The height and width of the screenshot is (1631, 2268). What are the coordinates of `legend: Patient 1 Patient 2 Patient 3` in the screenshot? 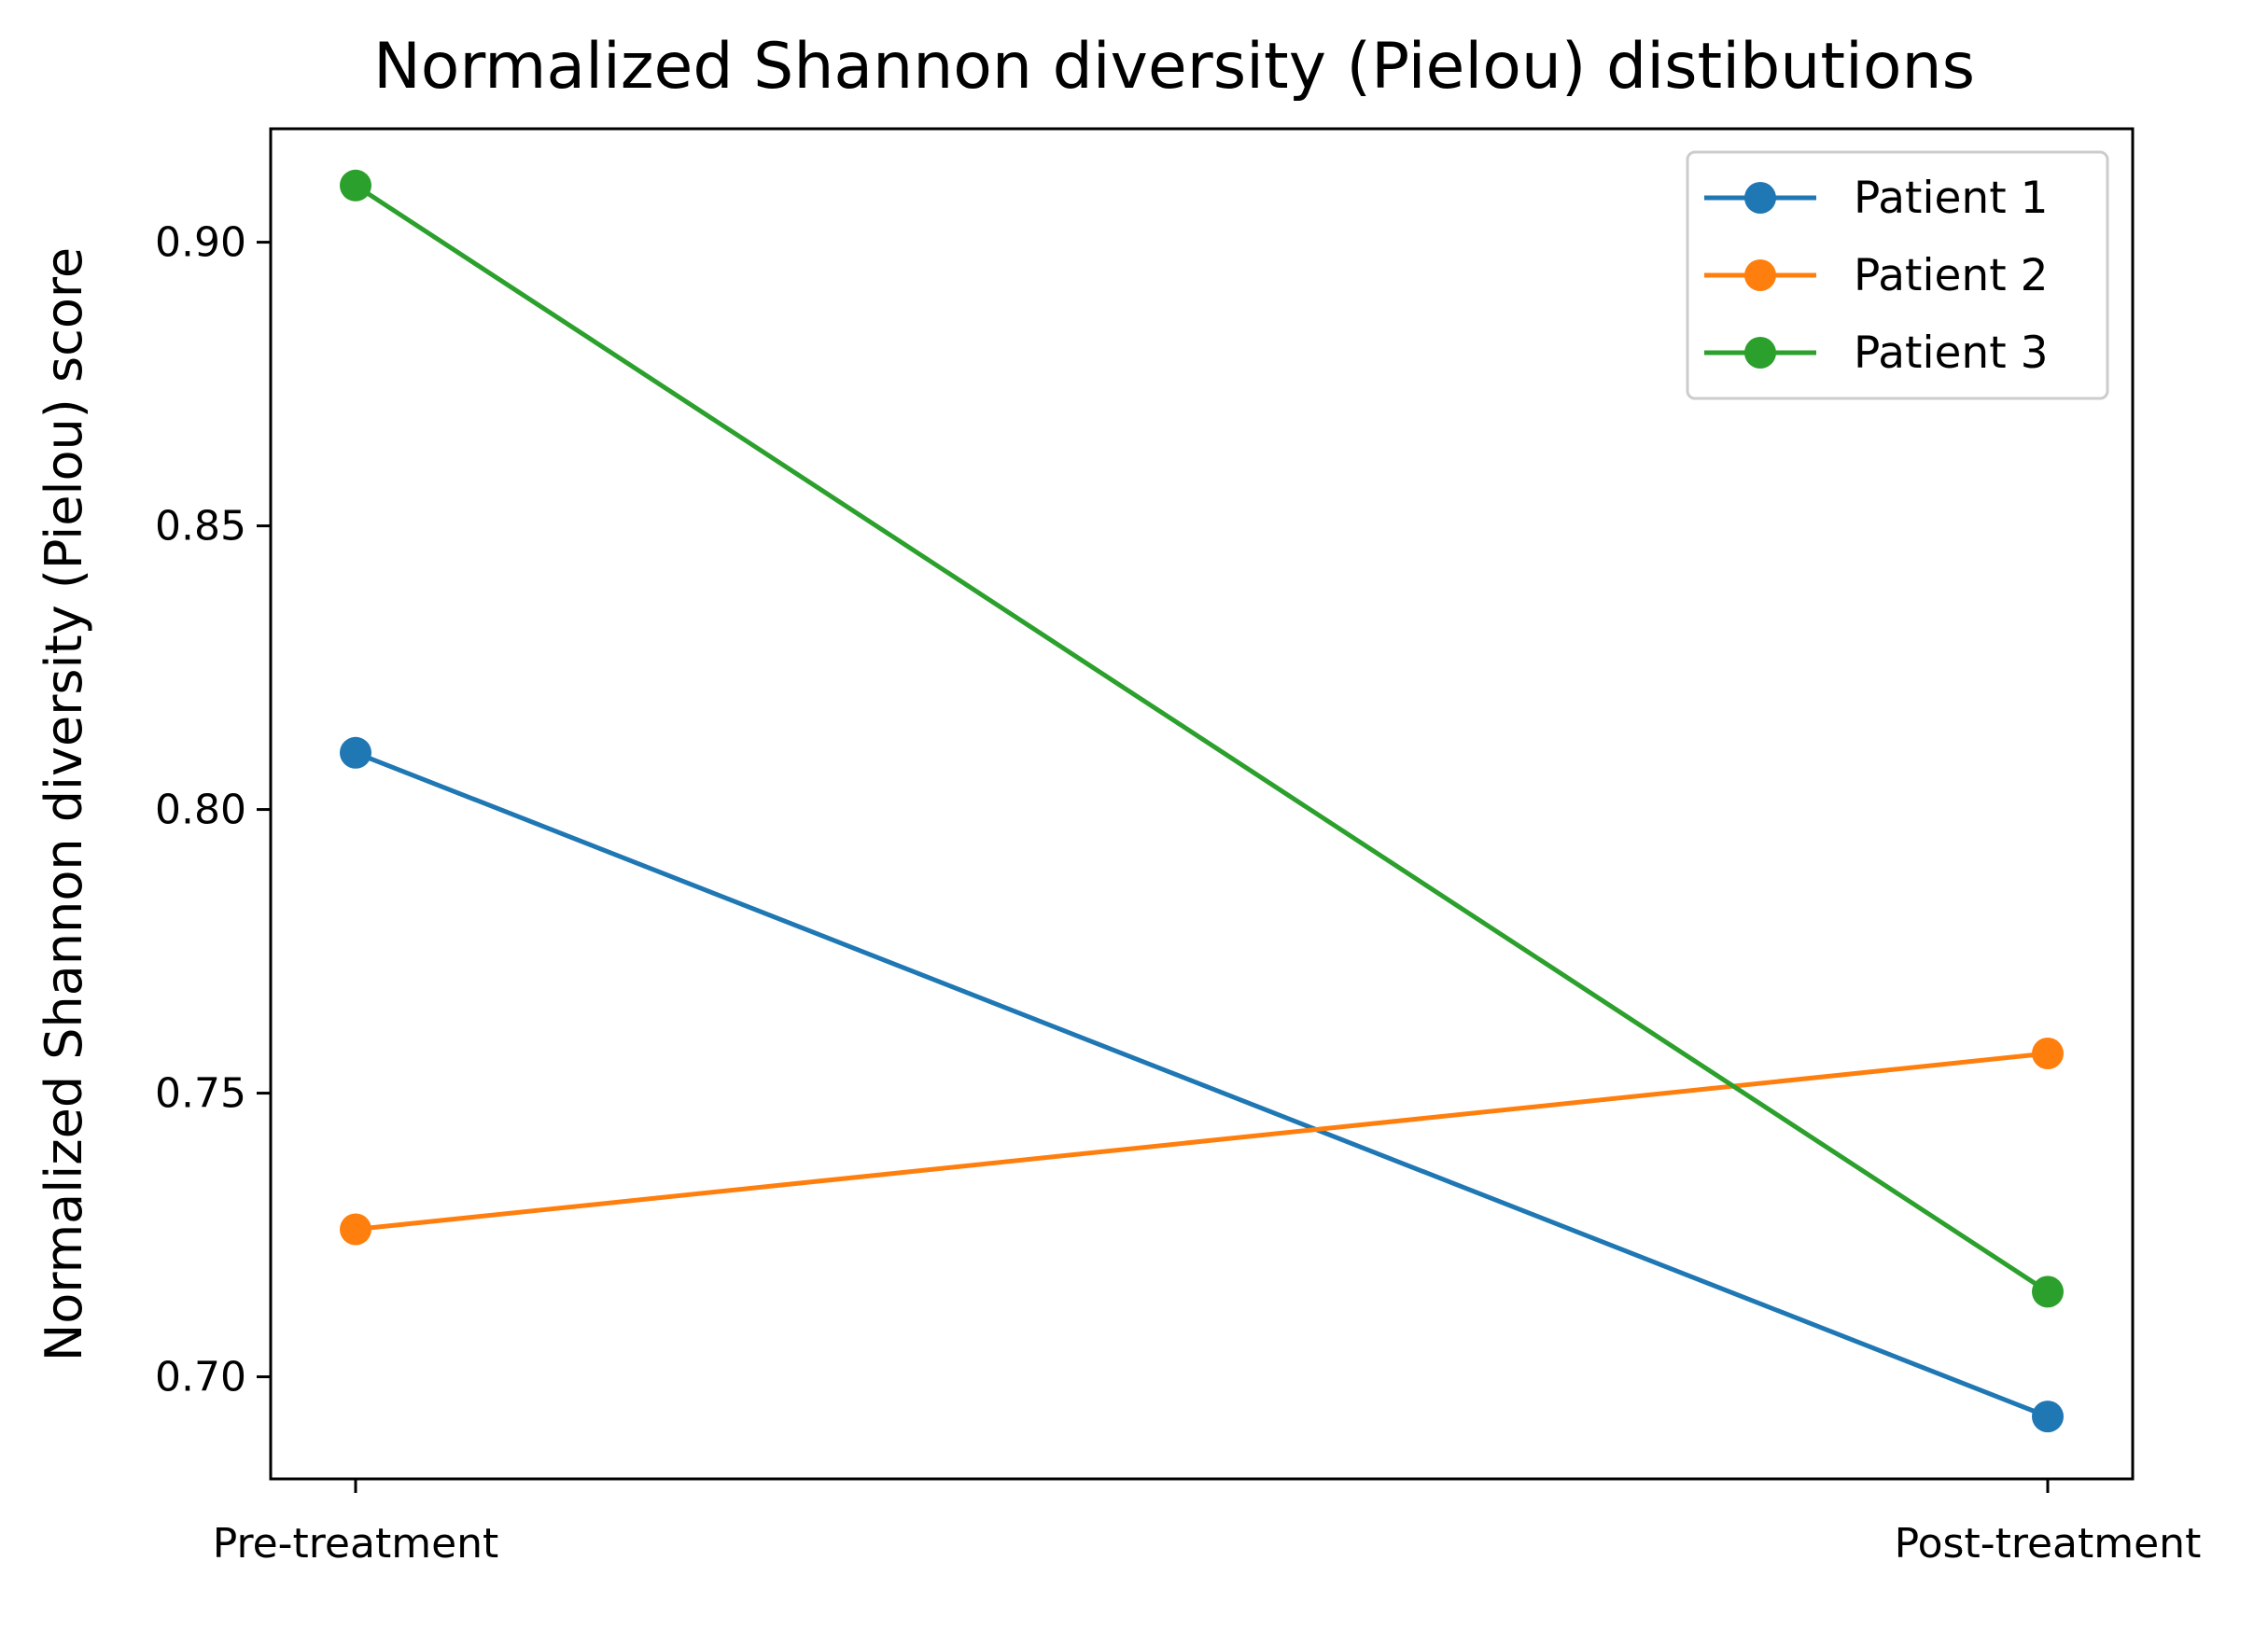 It's located at (1897, 275).